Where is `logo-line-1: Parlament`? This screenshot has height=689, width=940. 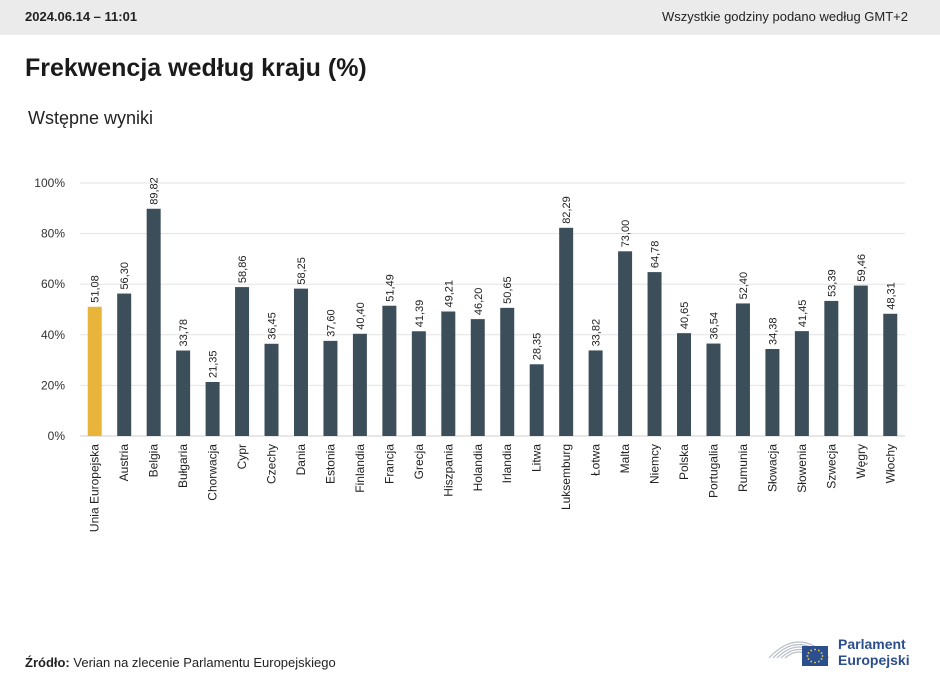
logo-line-1: Parlament is located at coordinates (872, 644).